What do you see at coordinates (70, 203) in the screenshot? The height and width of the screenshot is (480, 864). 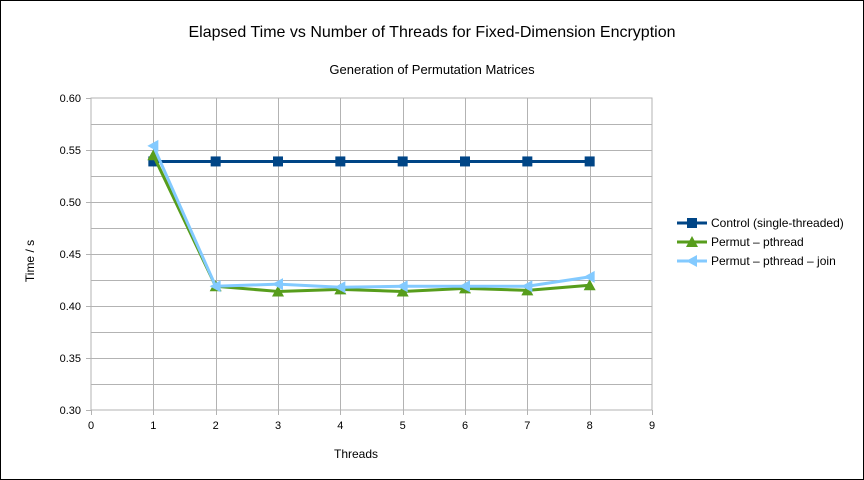 I see `y-tick-label: 0.50` at bounding box center [70, 203].